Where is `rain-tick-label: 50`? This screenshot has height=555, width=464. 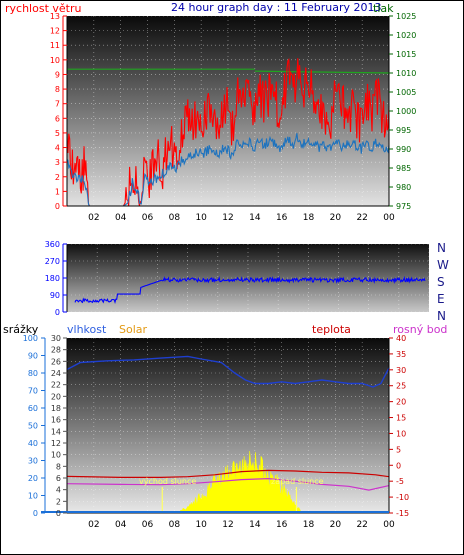 rain-tick-label: 50 is located at coordinates (33, 426).